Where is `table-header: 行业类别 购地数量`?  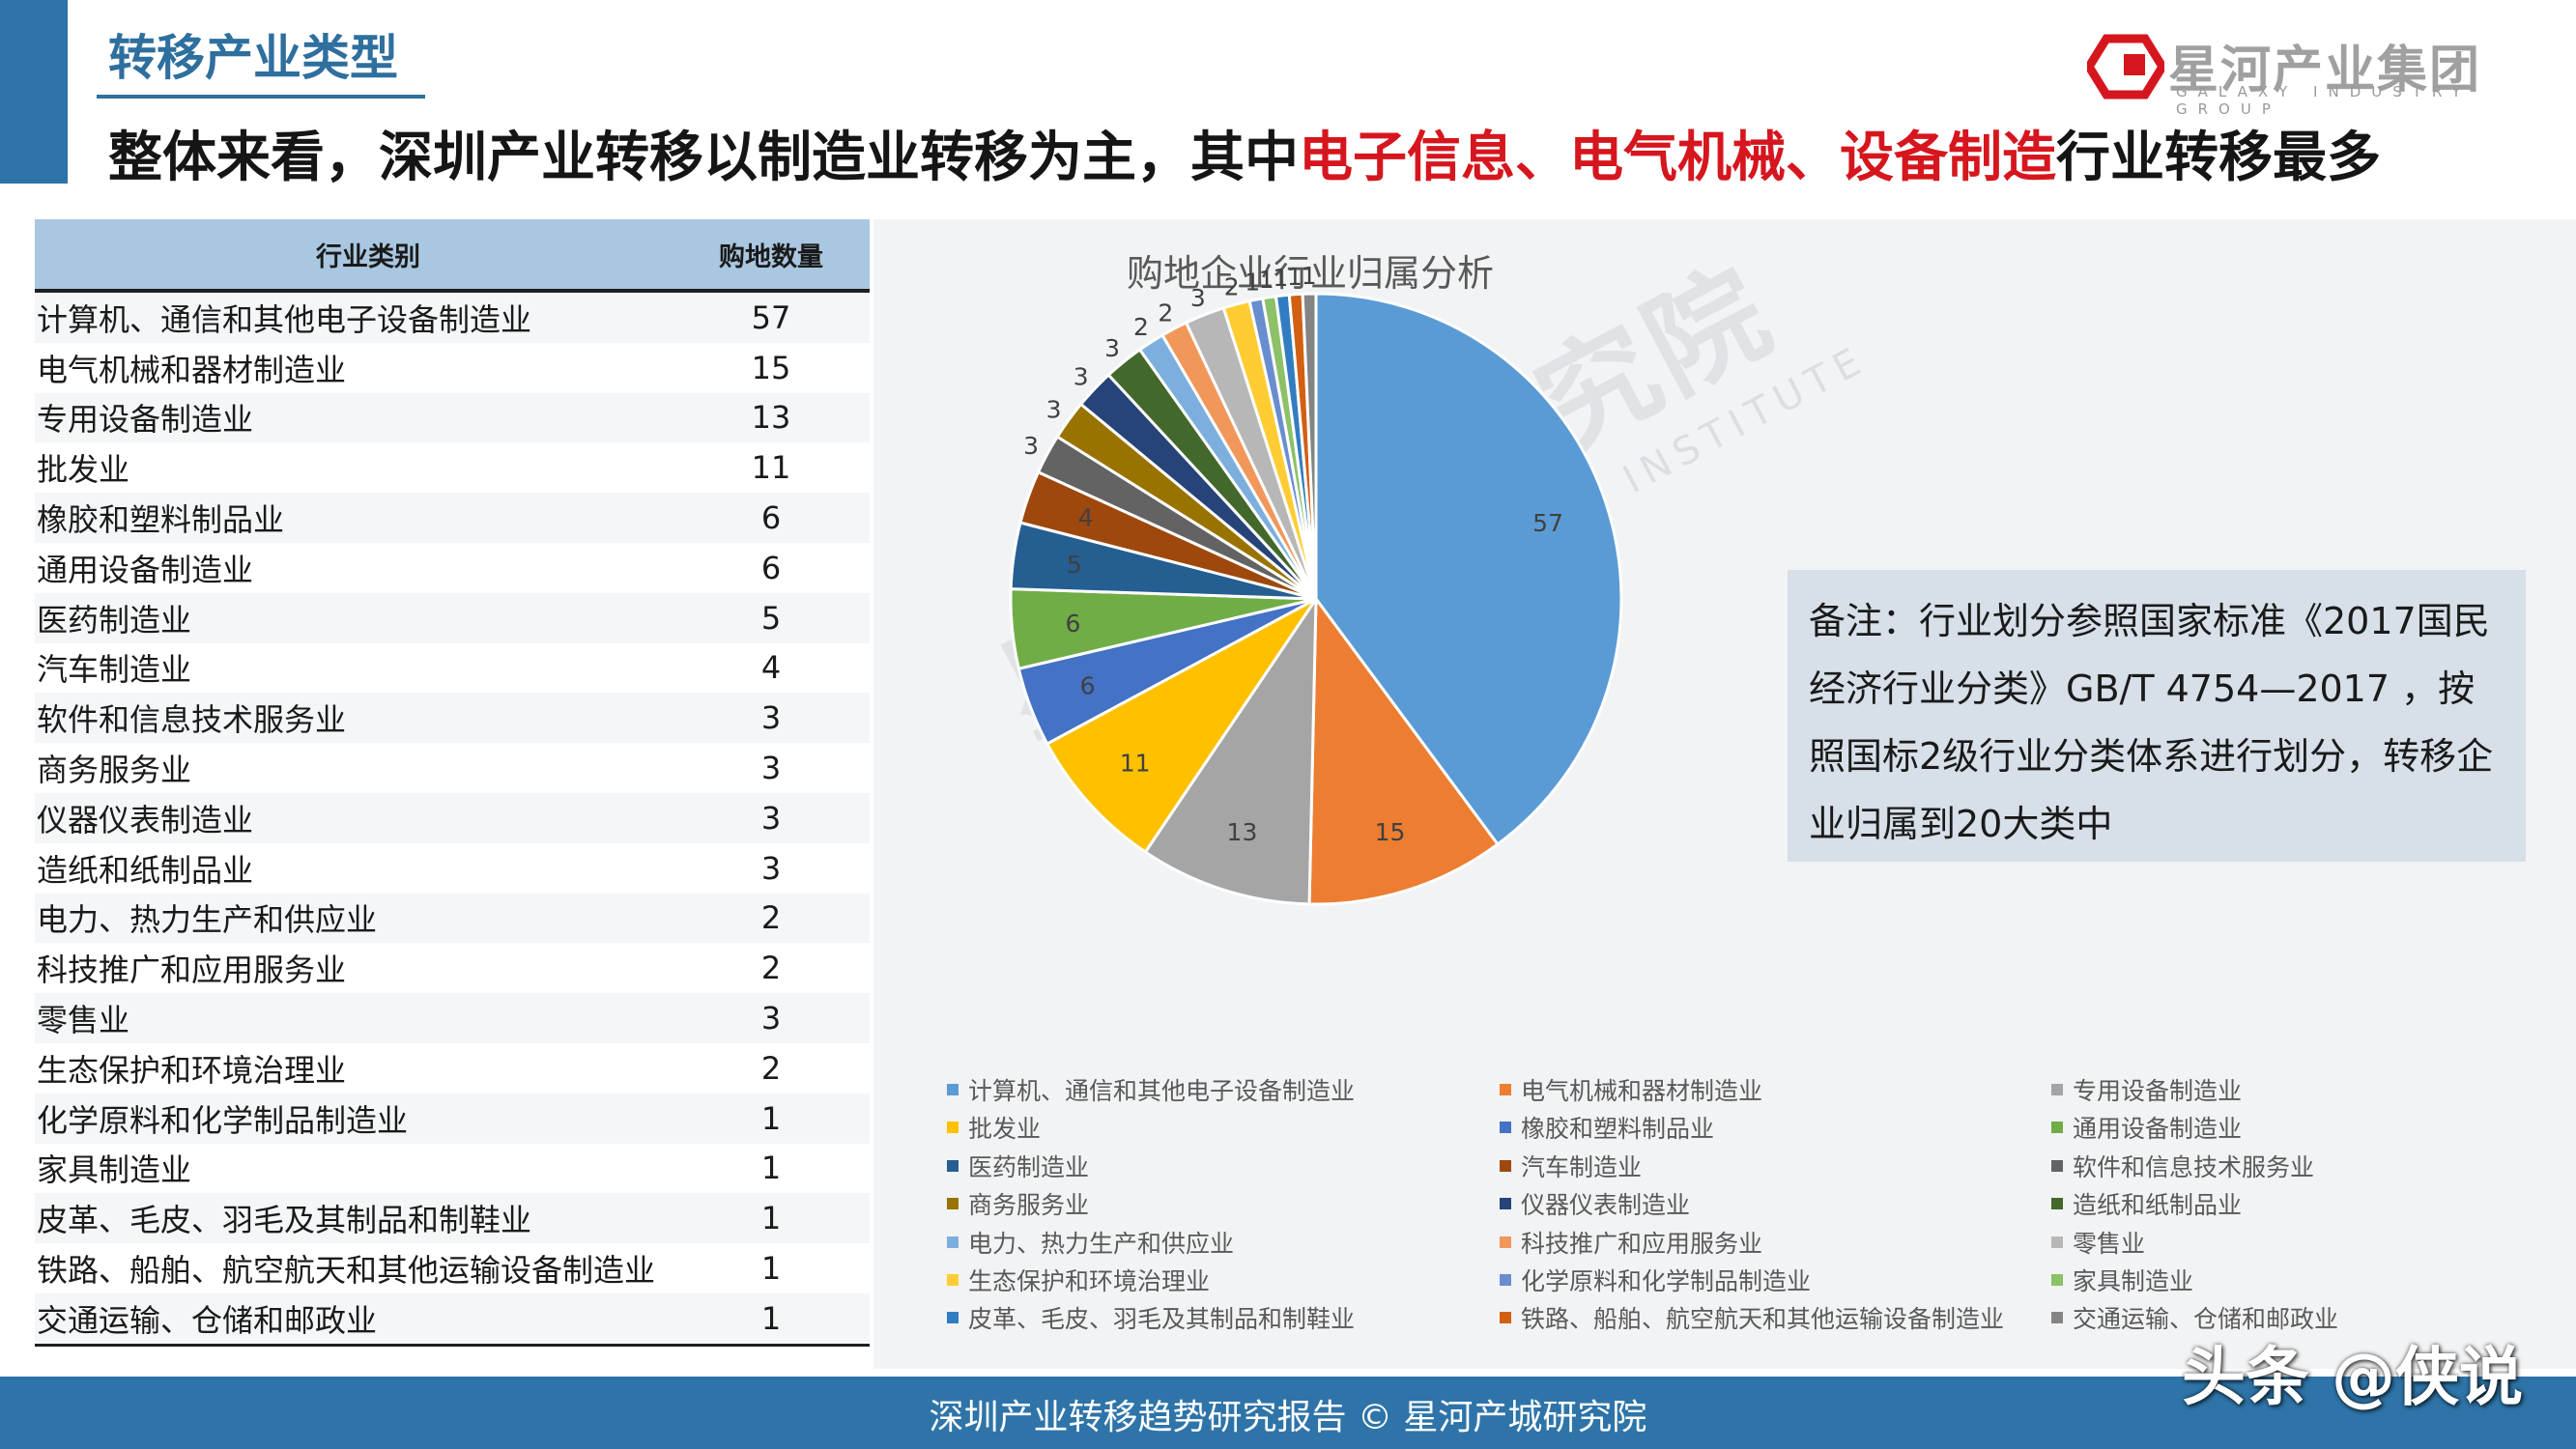
table-header: 行业类别 购地数量 is located at coordinates (453, 256).